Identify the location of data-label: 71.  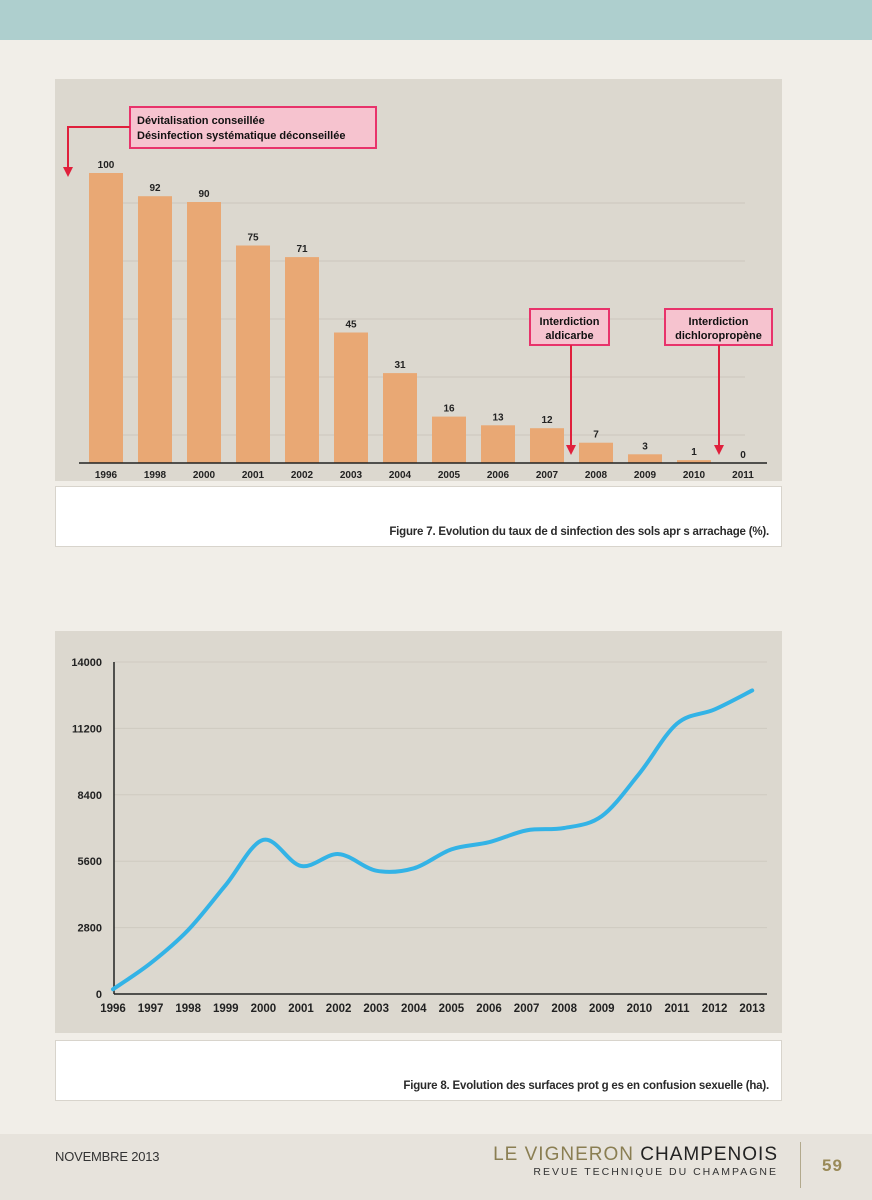
(302, 249).